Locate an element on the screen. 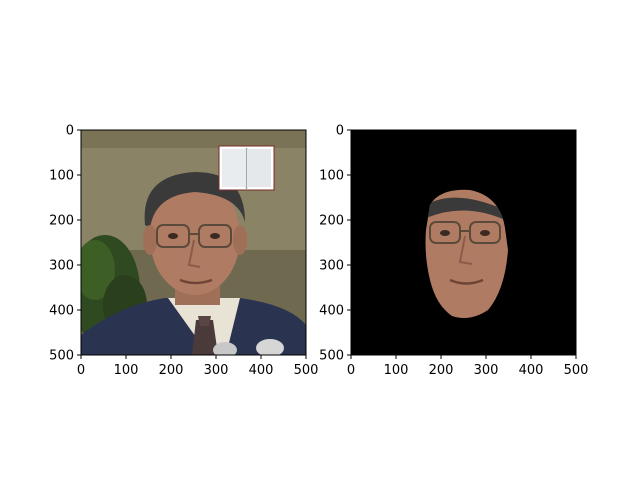 The width and height of the screenshot is (640, 480). segmented-face is located at coordinates (466, 253).